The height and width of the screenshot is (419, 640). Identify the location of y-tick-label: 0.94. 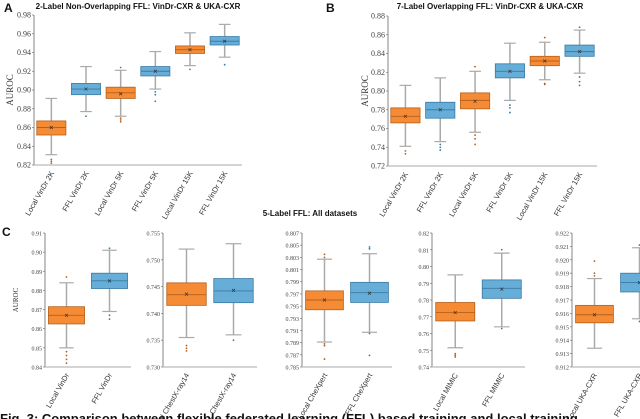
(24, 52).